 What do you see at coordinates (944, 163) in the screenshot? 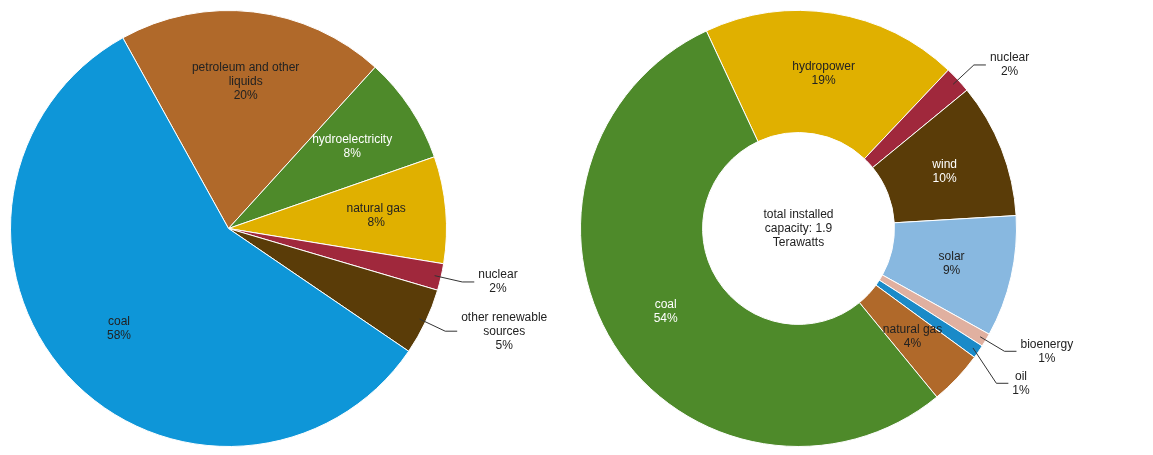
I see `slice-label: wind` at bounding box center [944, 163].